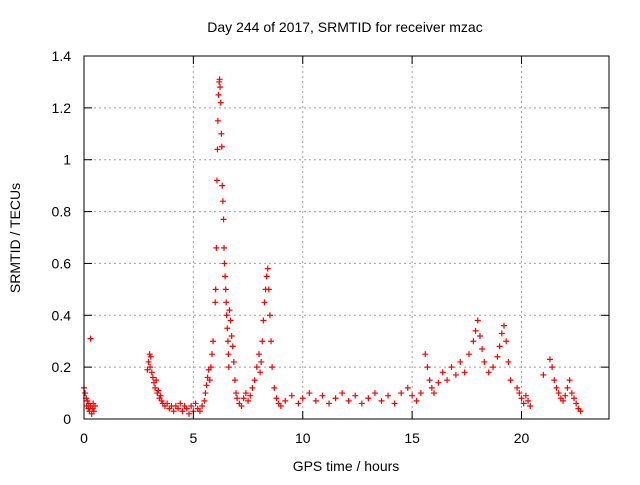  Describe the element at coordinates (67, 160) in the screenshot. I see `y-tick-label: 1` at that location.